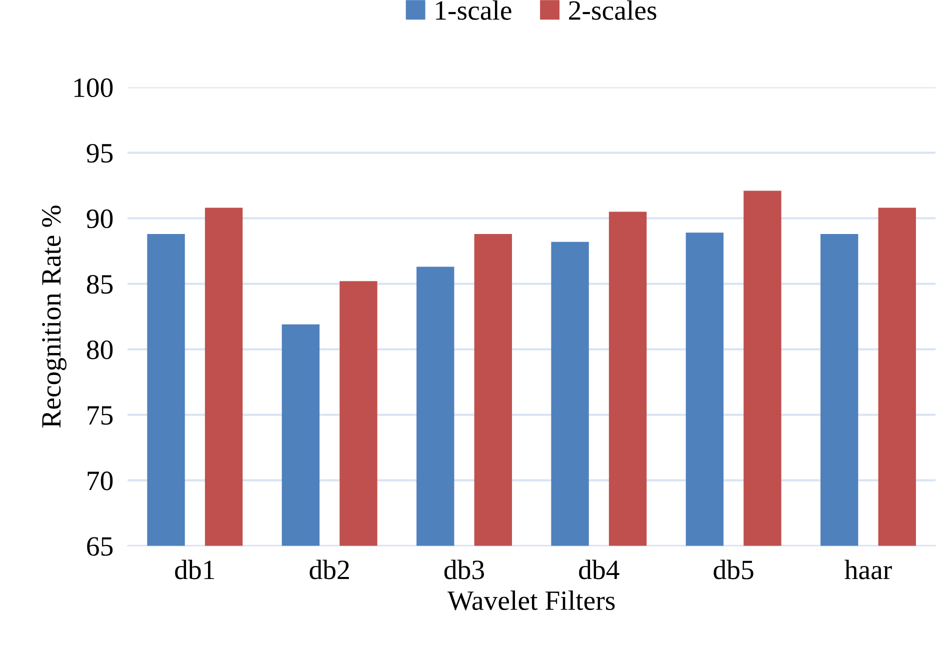  I want to click on x-tick-label: db5, so click(734, 570).